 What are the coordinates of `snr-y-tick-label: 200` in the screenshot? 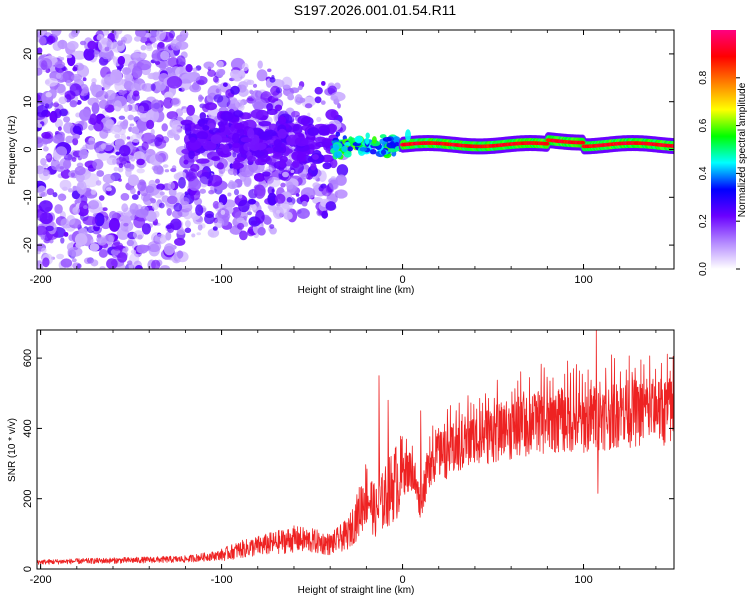 It's located at (28, 499).